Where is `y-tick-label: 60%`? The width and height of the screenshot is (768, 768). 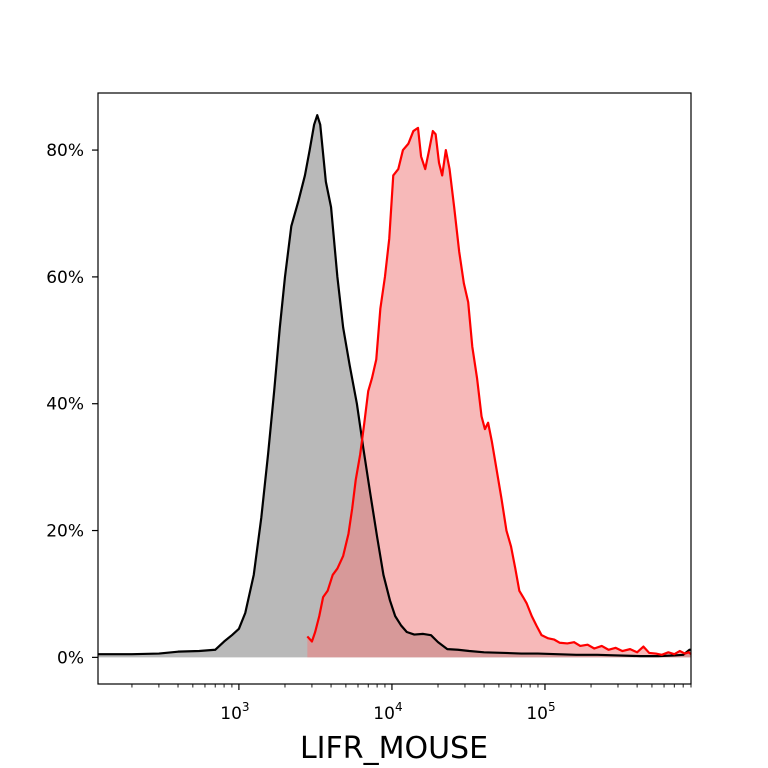
y-tick-label: 60% is located at coordinates (65, 278).